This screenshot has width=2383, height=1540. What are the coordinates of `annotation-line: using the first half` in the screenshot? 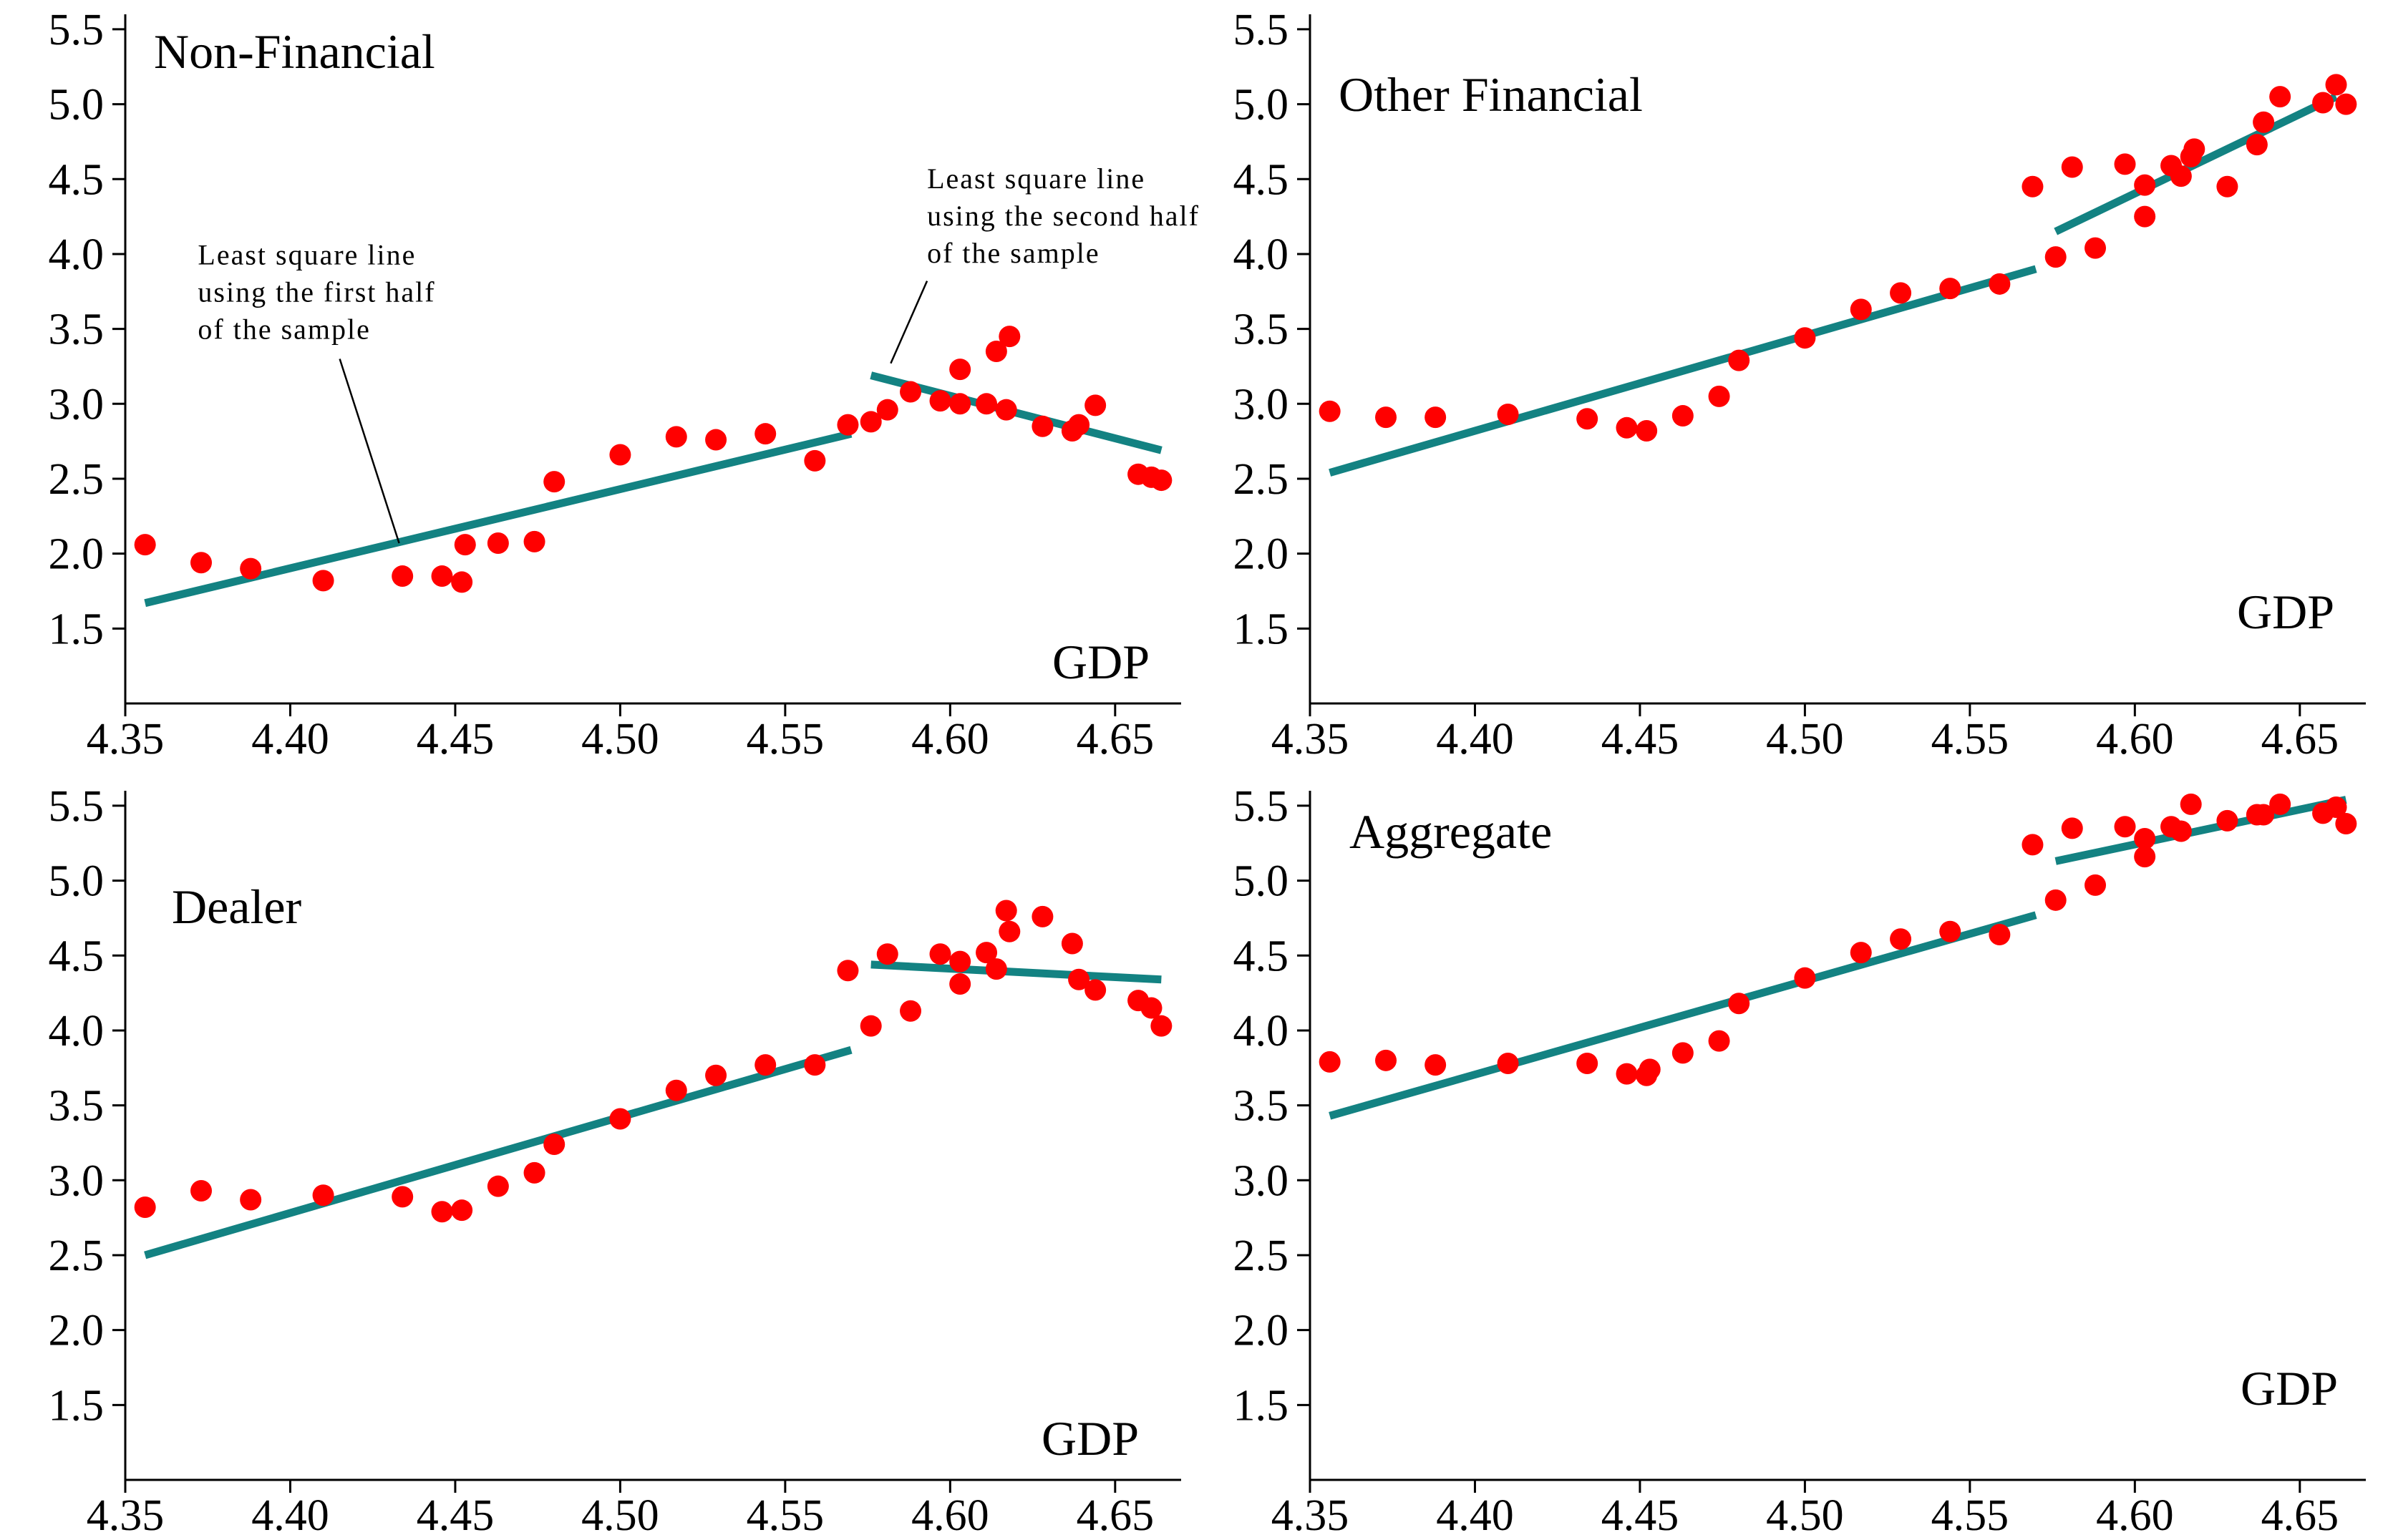 It's located at (316, 292).